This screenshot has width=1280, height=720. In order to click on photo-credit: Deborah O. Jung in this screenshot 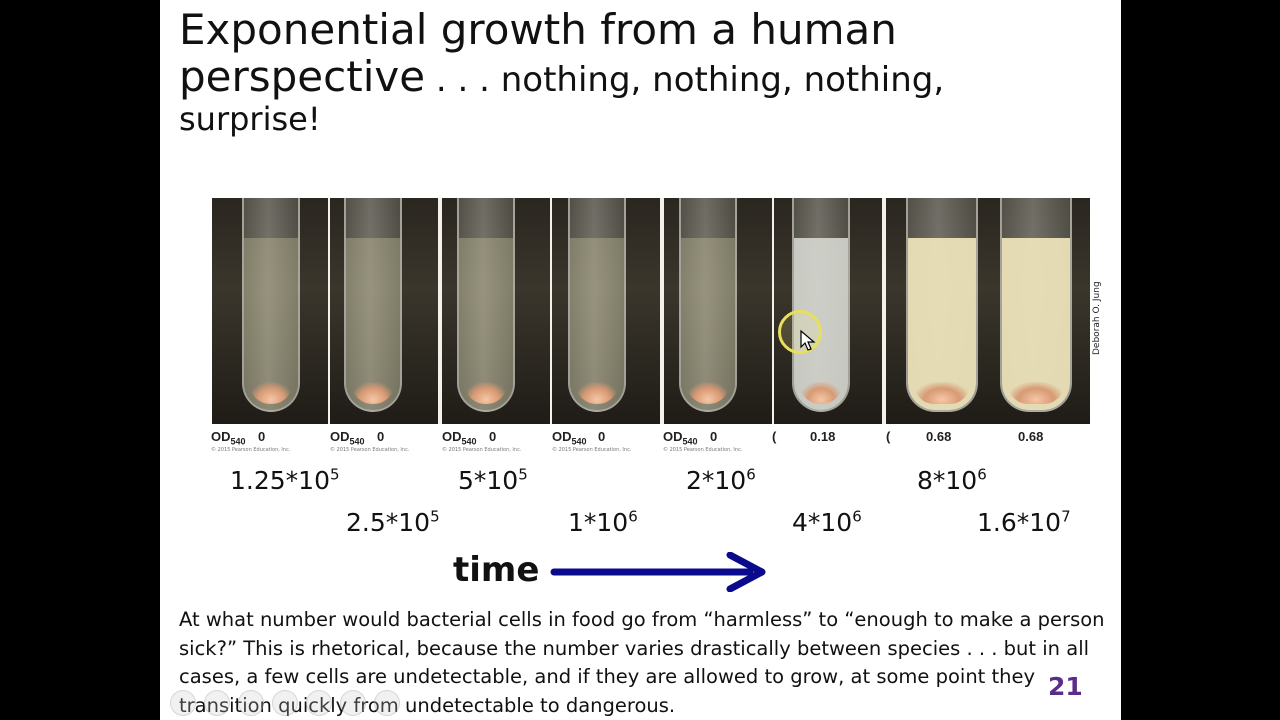, I will do `click(1097, 318)`.